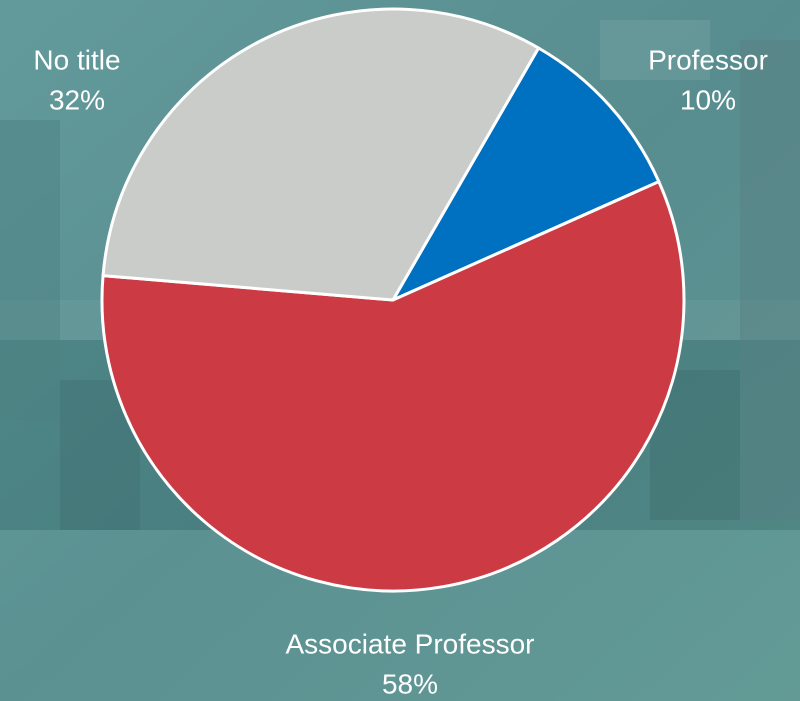 The width and height of the screenshot is (800, 701). What do you see at coordinates (526, 174) in the screenshot?
I see `pie-slice` at bounding box center [526, 174].